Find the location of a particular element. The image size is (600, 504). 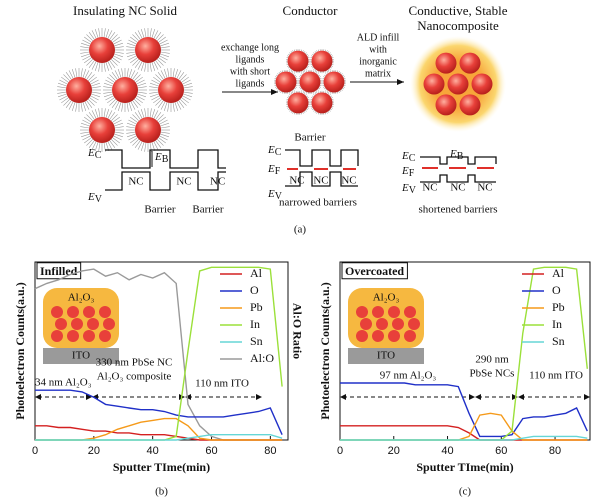

legend-label: In is located at coordinates (557, 324).